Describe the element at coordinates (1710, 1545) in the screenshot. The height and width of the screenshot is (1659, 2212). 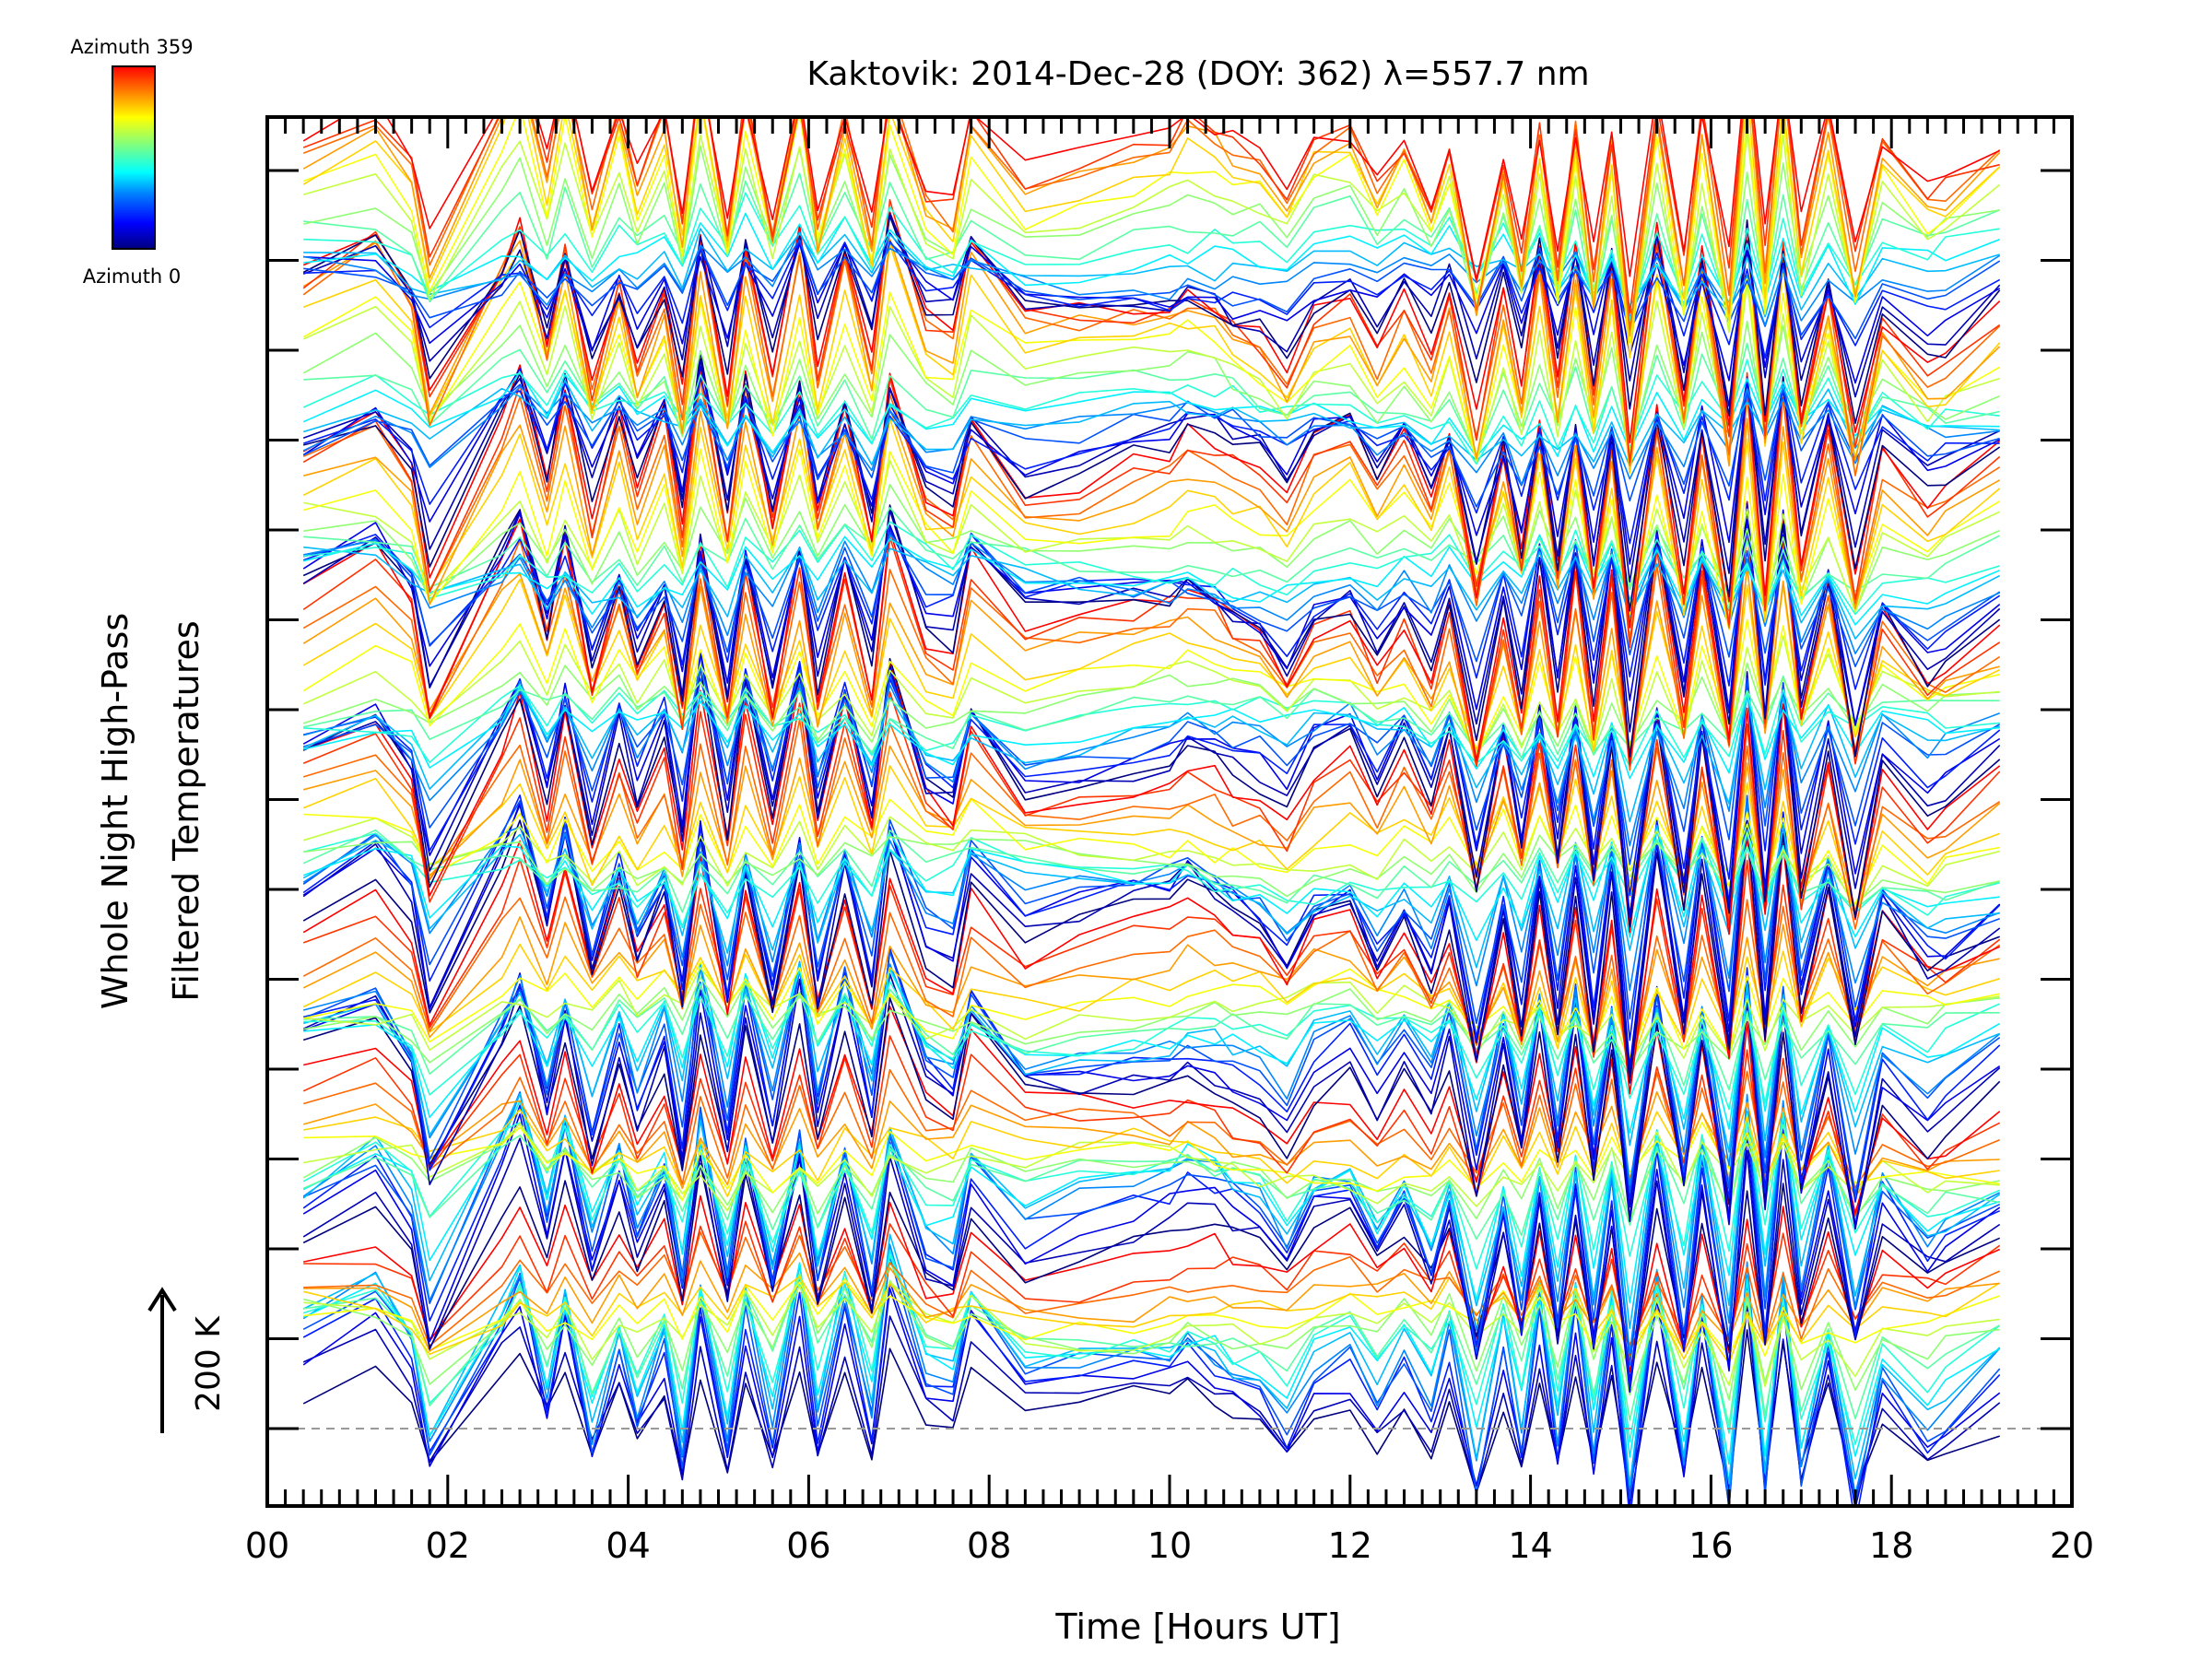
I see `x-tick-label: 16` at that location.